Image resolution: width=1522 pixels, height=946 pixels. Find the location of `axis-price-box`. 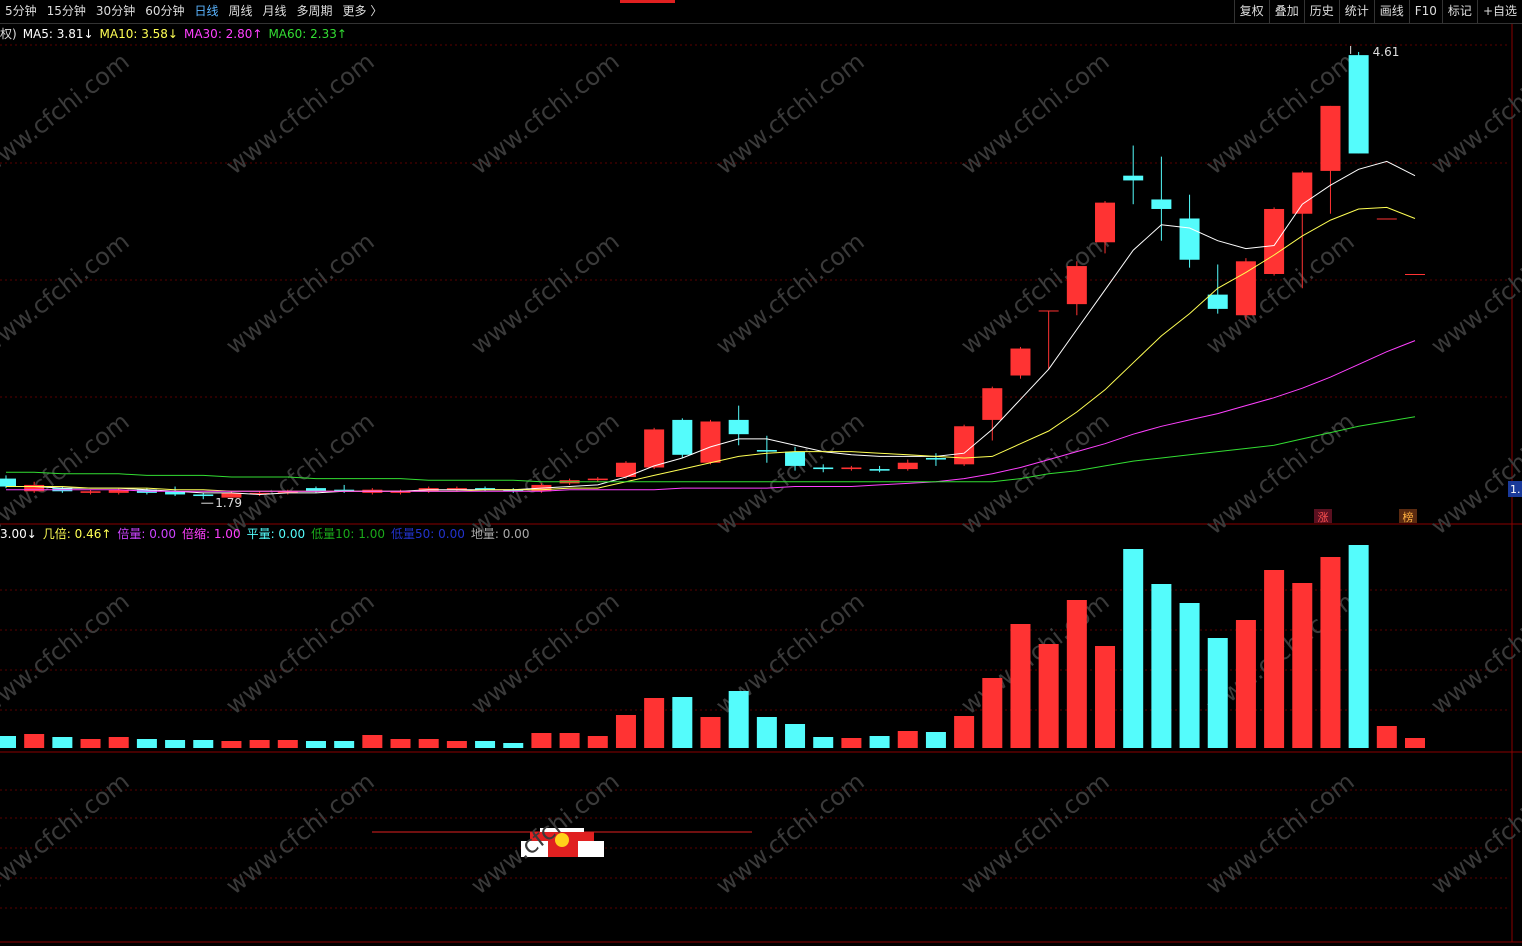

axis-price-box is located at coordinates (1515, 489).